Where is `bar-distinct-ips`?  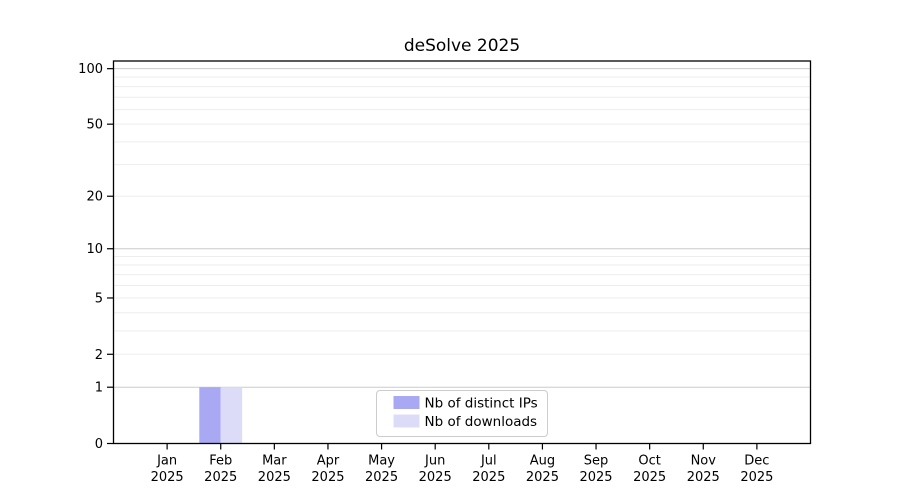
bar-distinct-ips is located at coordinates (210, 415).